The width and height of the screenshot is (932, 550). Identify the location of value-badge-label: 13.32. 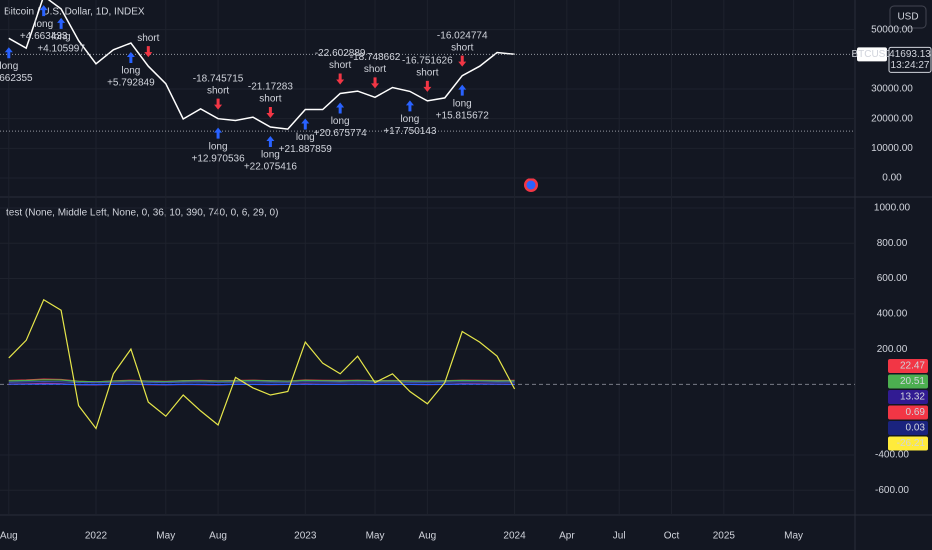
(912, 397).